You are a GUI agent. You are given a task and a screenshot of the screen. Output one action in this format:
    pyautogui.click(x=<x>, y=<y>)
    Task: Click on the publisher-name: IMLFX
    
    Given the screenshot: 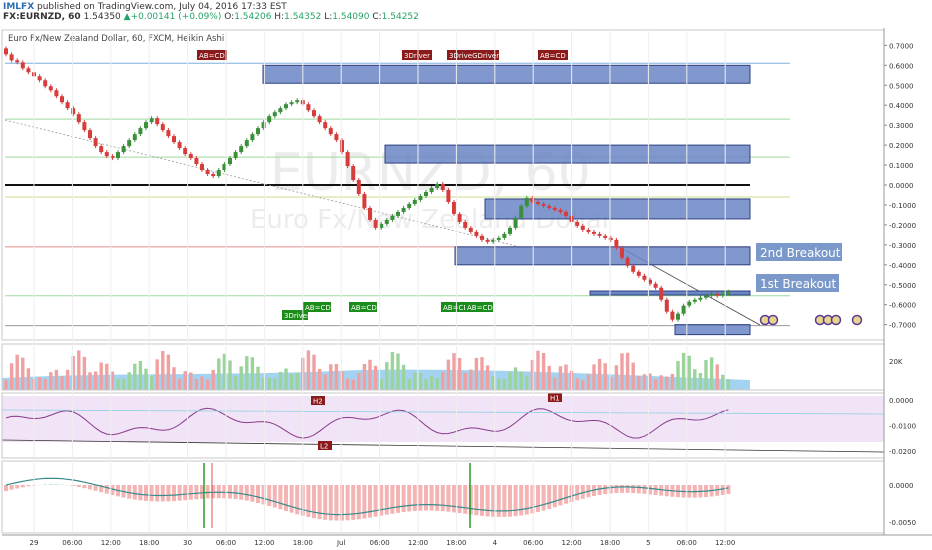 What is the action you would take?
    pyautogui.click(x=19, y=7)
    